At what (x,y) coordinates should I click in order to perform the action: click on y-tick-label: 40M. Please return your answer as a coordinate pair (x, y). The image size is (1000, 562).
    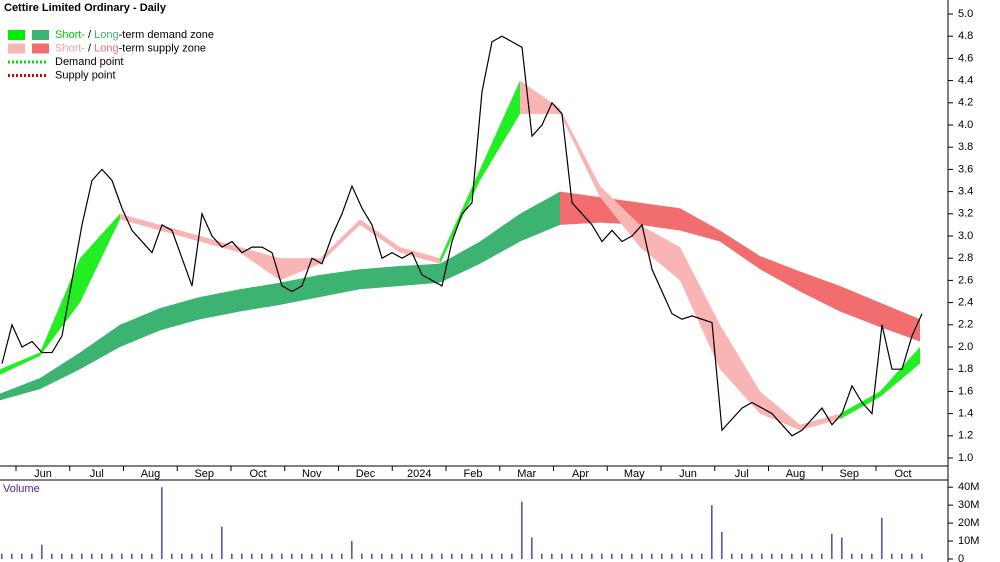
    Looking at the image, I should click on (968, 487).